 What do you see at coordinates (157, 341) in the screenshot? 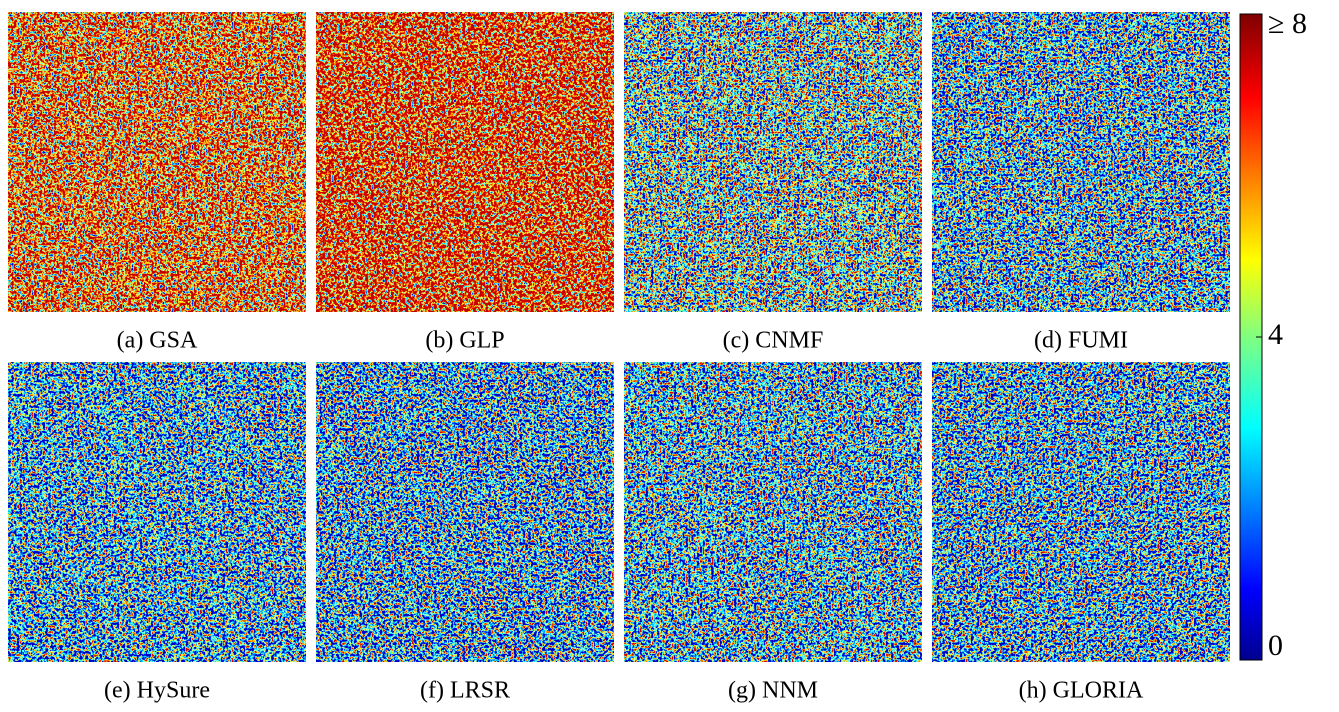
I see `panel-caption: (a) GSA` at bounding box center [157, 341].